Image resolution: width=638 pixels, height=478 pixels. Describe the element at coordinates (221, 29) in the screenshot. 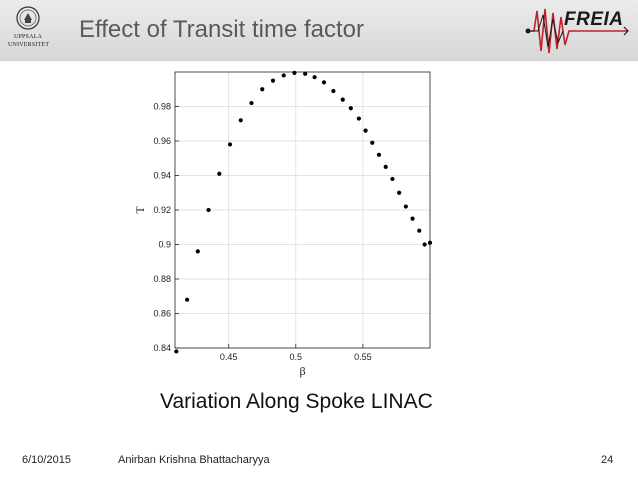

I see `slide-title: Effect of Transit time factor` at that location.